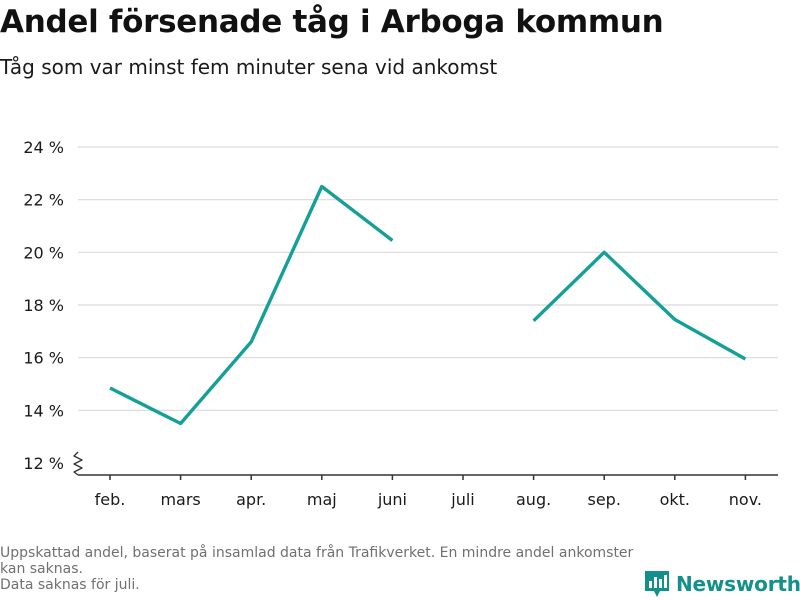 The height and width of the screenshot is (600, 800). What do you see at coordinates (43, 252) in the screenshot?
I see `y-tick-label: 20 %` at bounding box center [43, 252].